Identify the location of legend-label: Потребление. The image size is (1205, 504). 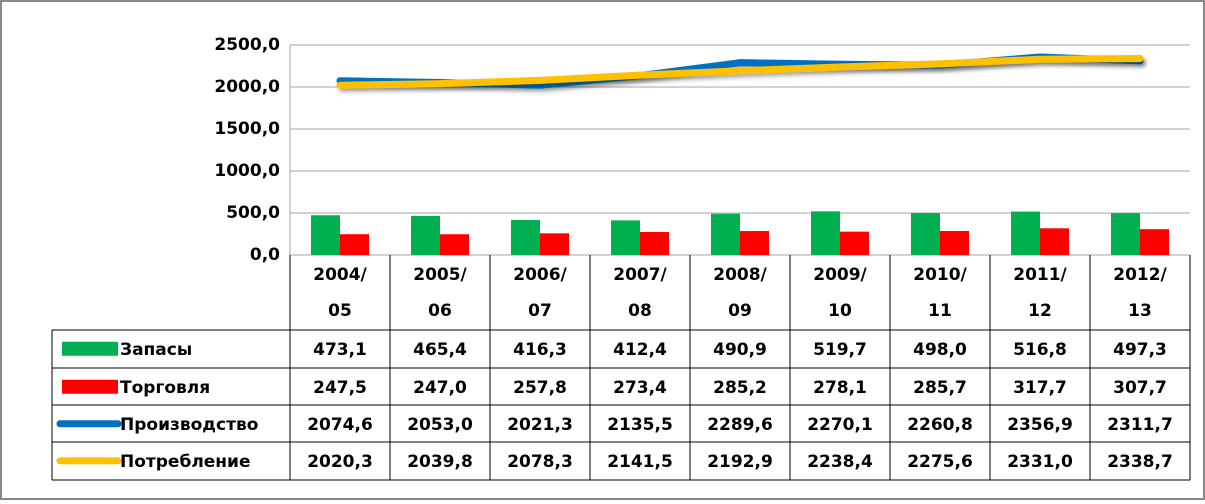
(185, 462).